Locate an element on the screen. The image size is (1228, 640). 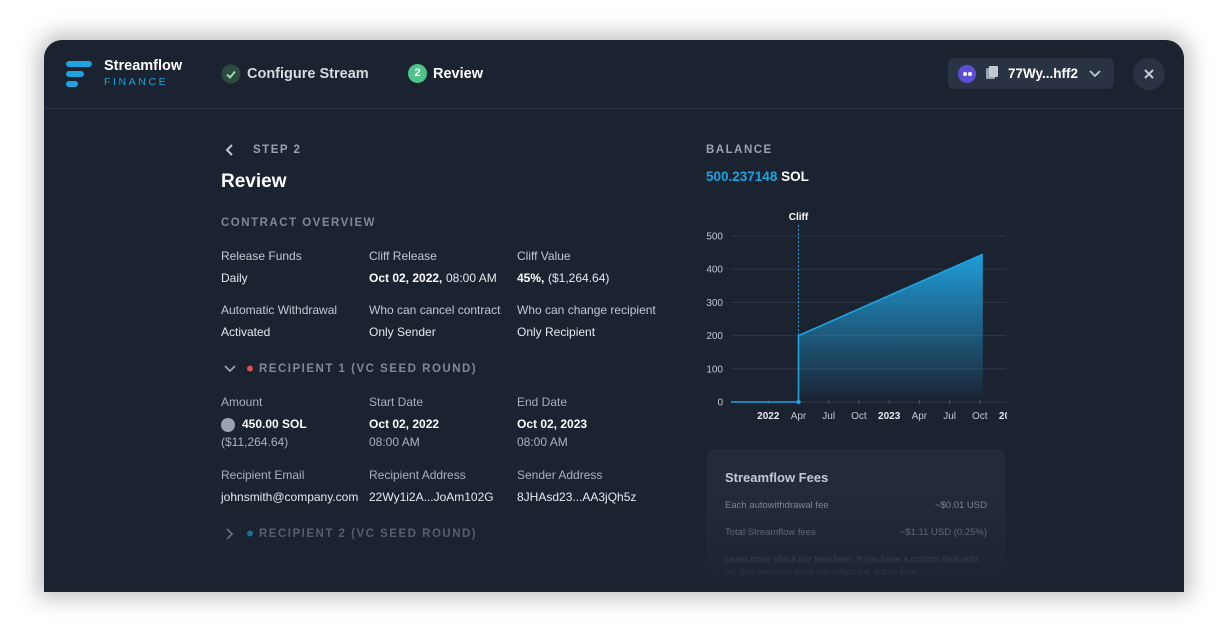
line is located at coordinates (857, 328).